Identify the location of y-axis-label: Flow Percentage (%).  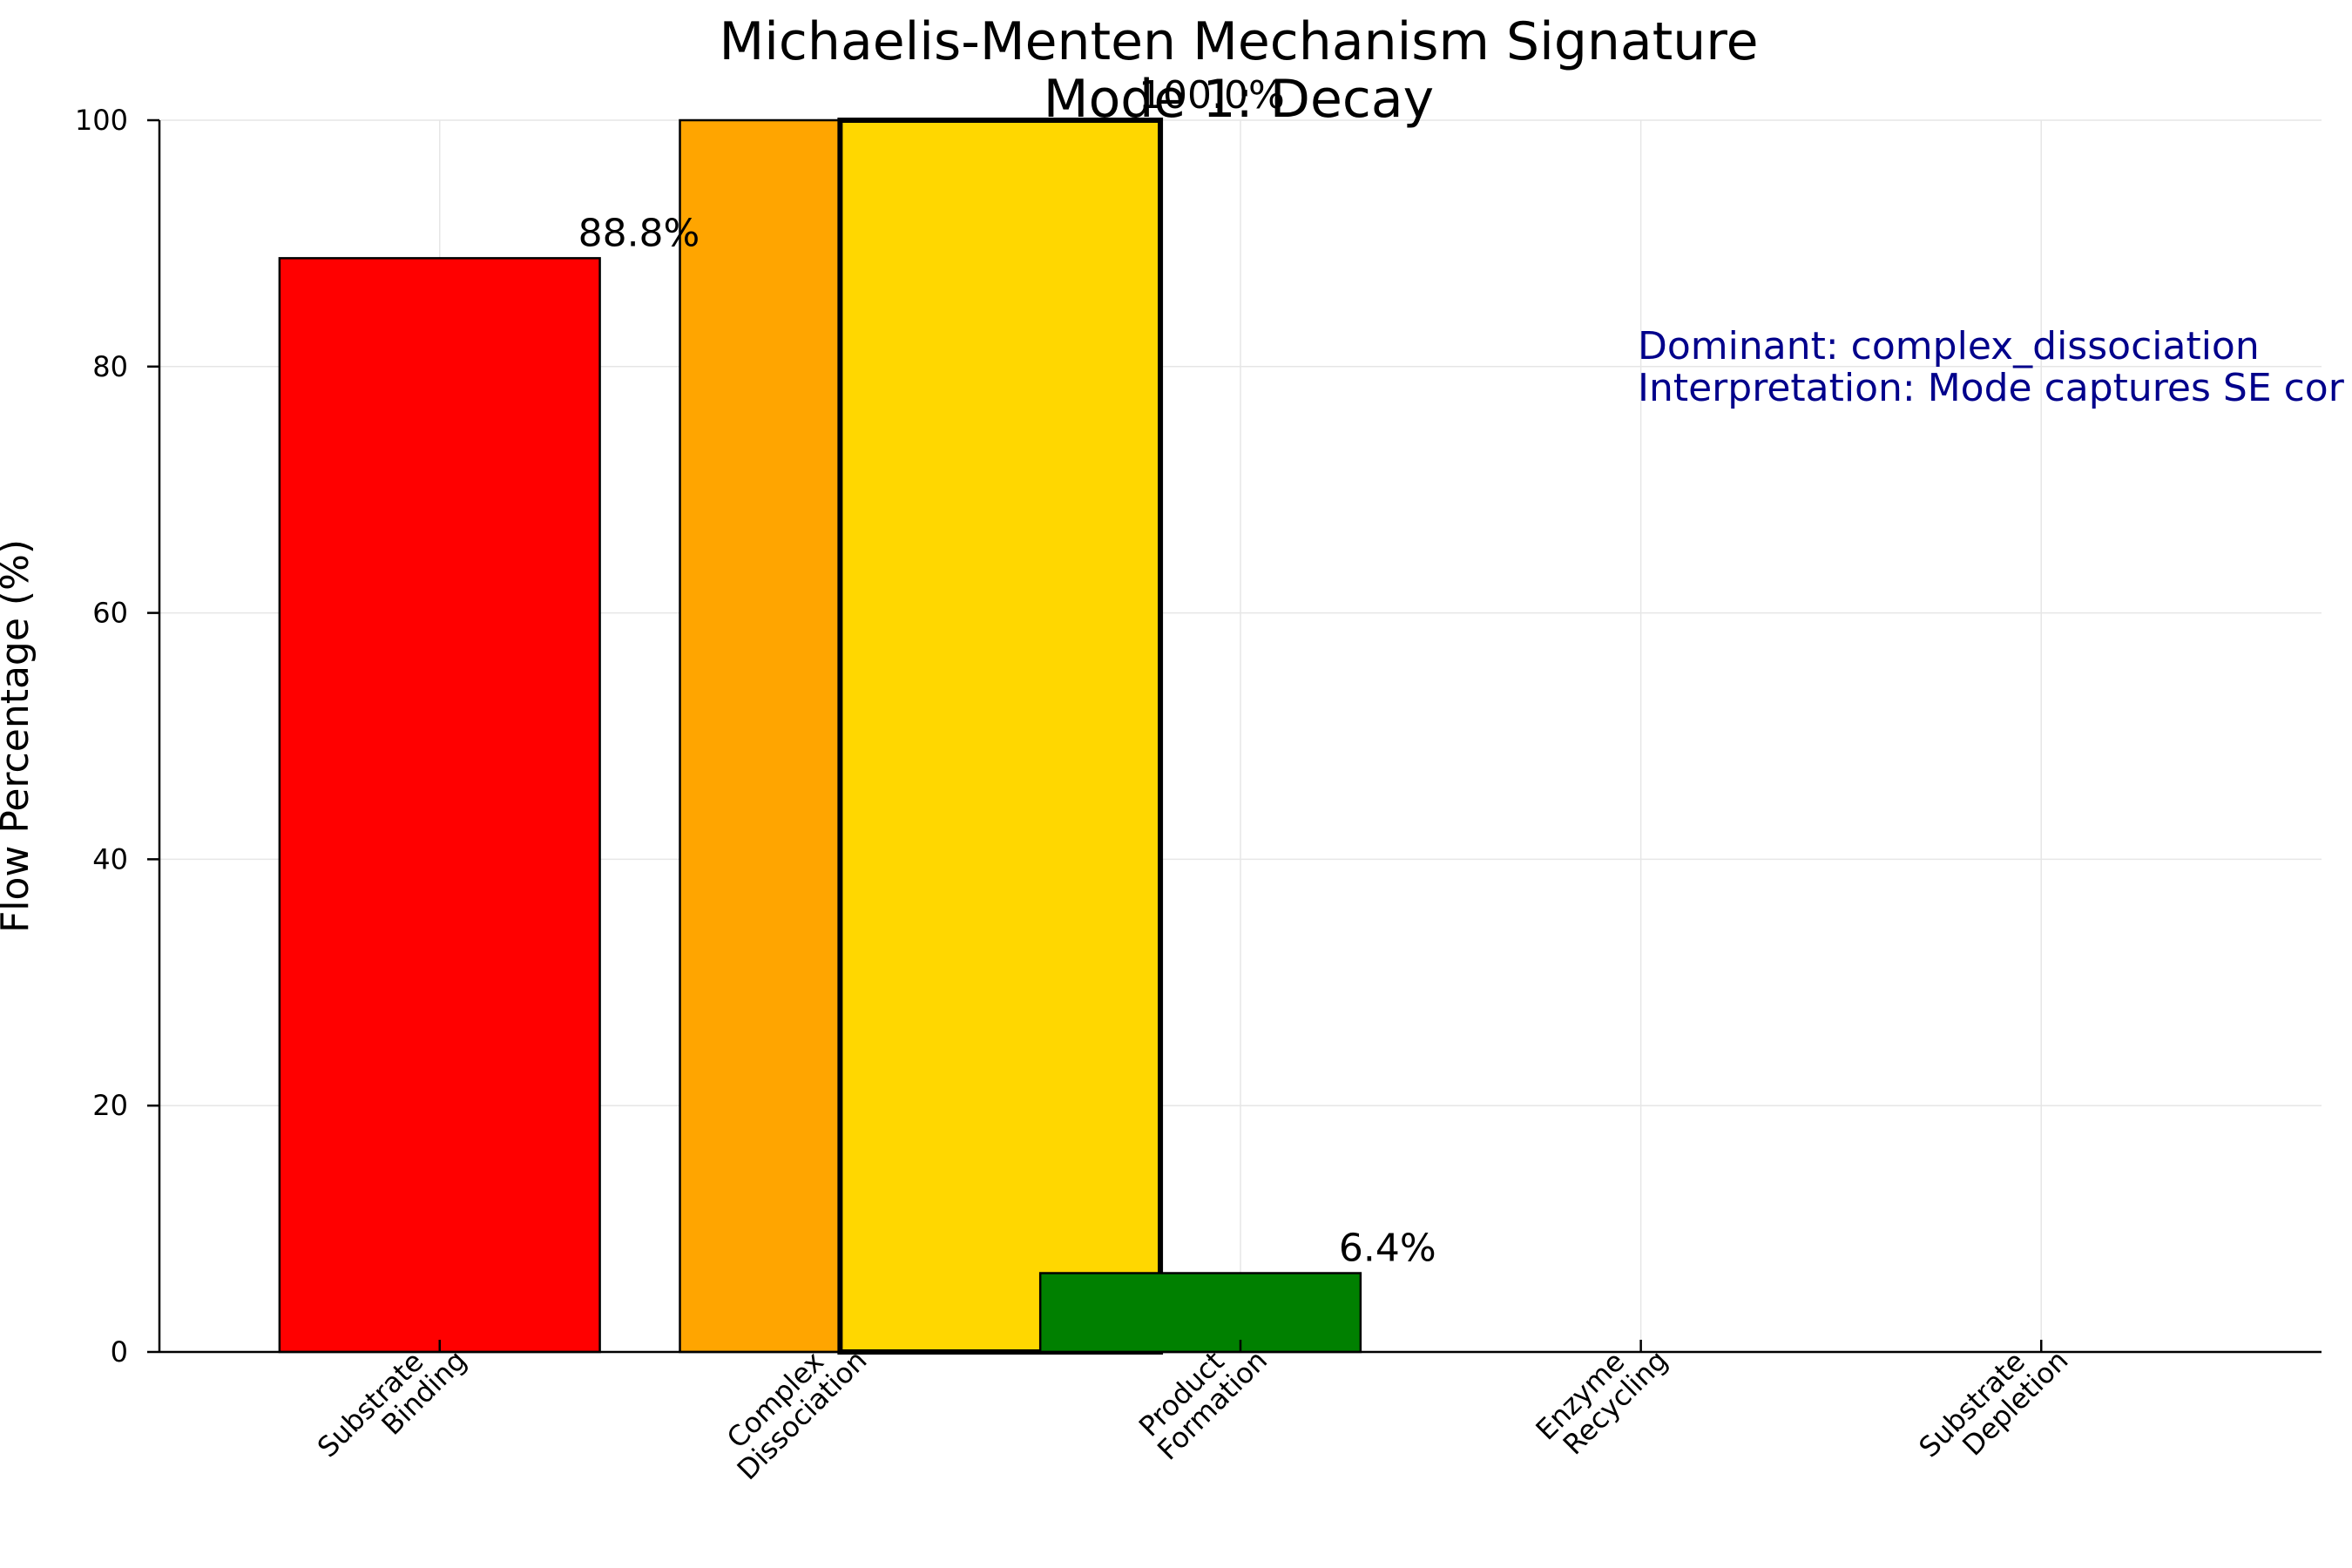
(18, 736).